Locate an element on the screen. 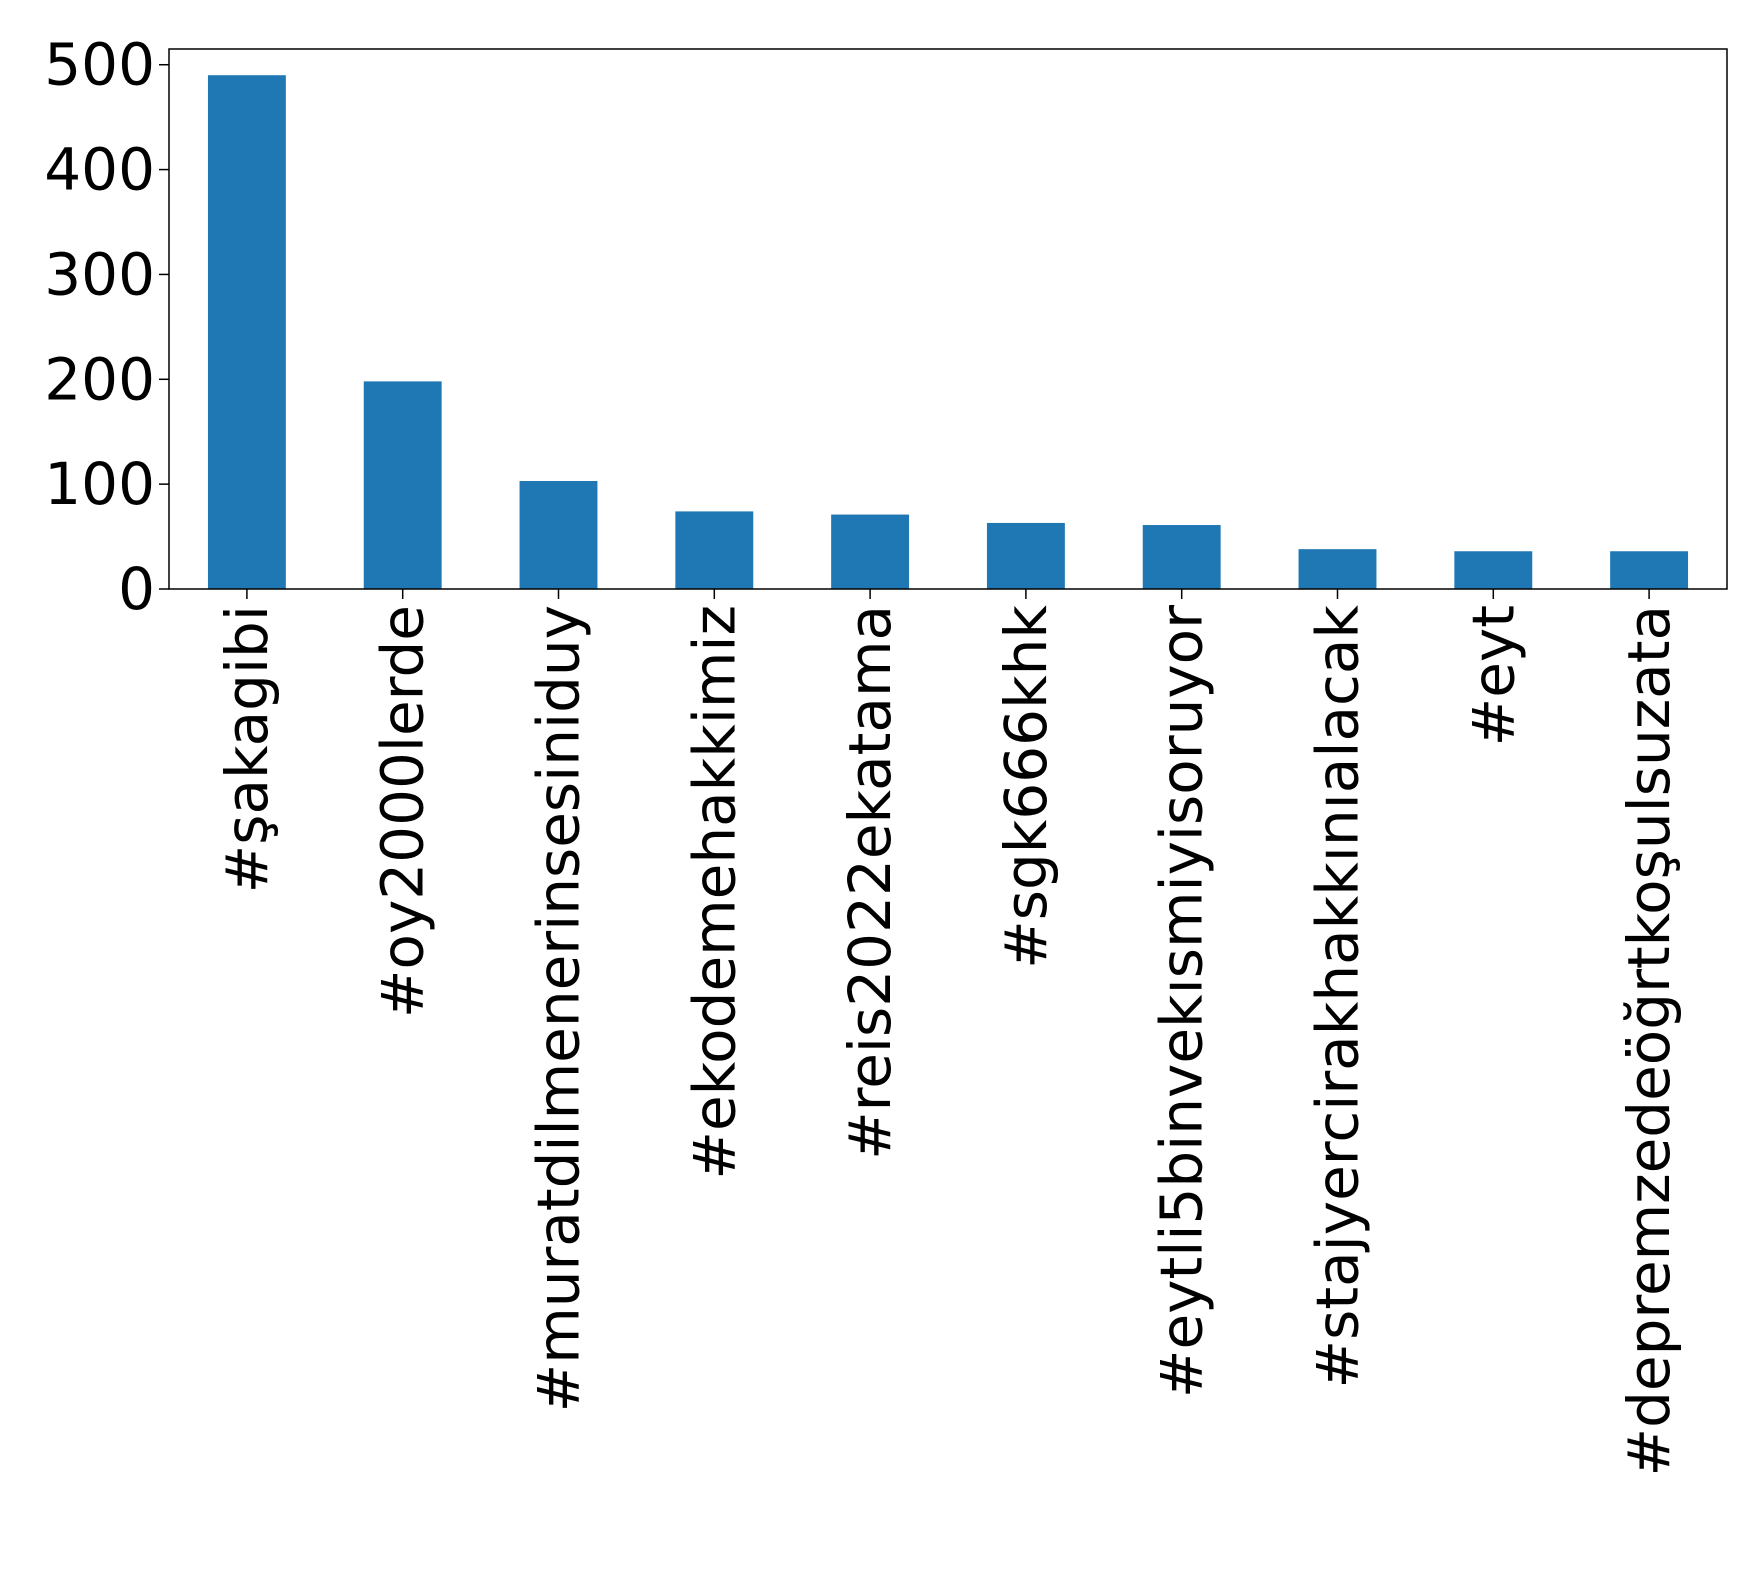  x-tick-label-group-6: #eytli5binvekısmiyisoruyor is located at coordinates (1182, 1001).